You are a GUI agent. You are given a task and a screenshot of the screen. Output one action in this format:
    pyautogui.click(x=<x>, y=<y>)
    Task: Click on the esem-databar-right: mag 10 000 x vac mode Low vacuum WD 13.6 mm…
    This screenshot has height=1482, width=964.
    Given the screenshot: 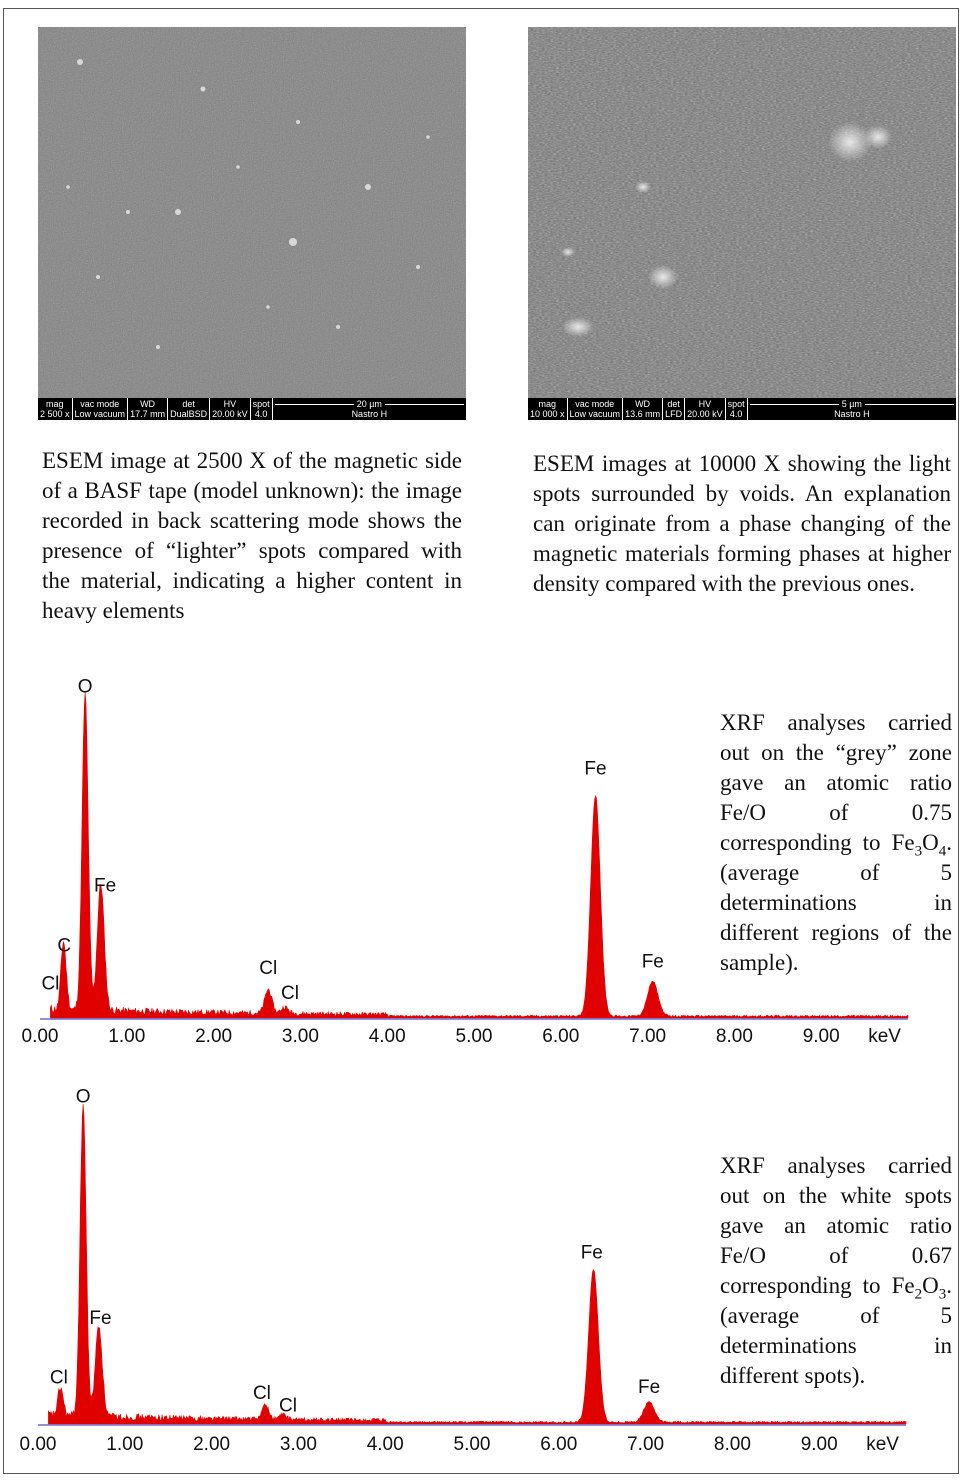 What is the action you would take?
    pyautogui.click(x=742, y=409)
    